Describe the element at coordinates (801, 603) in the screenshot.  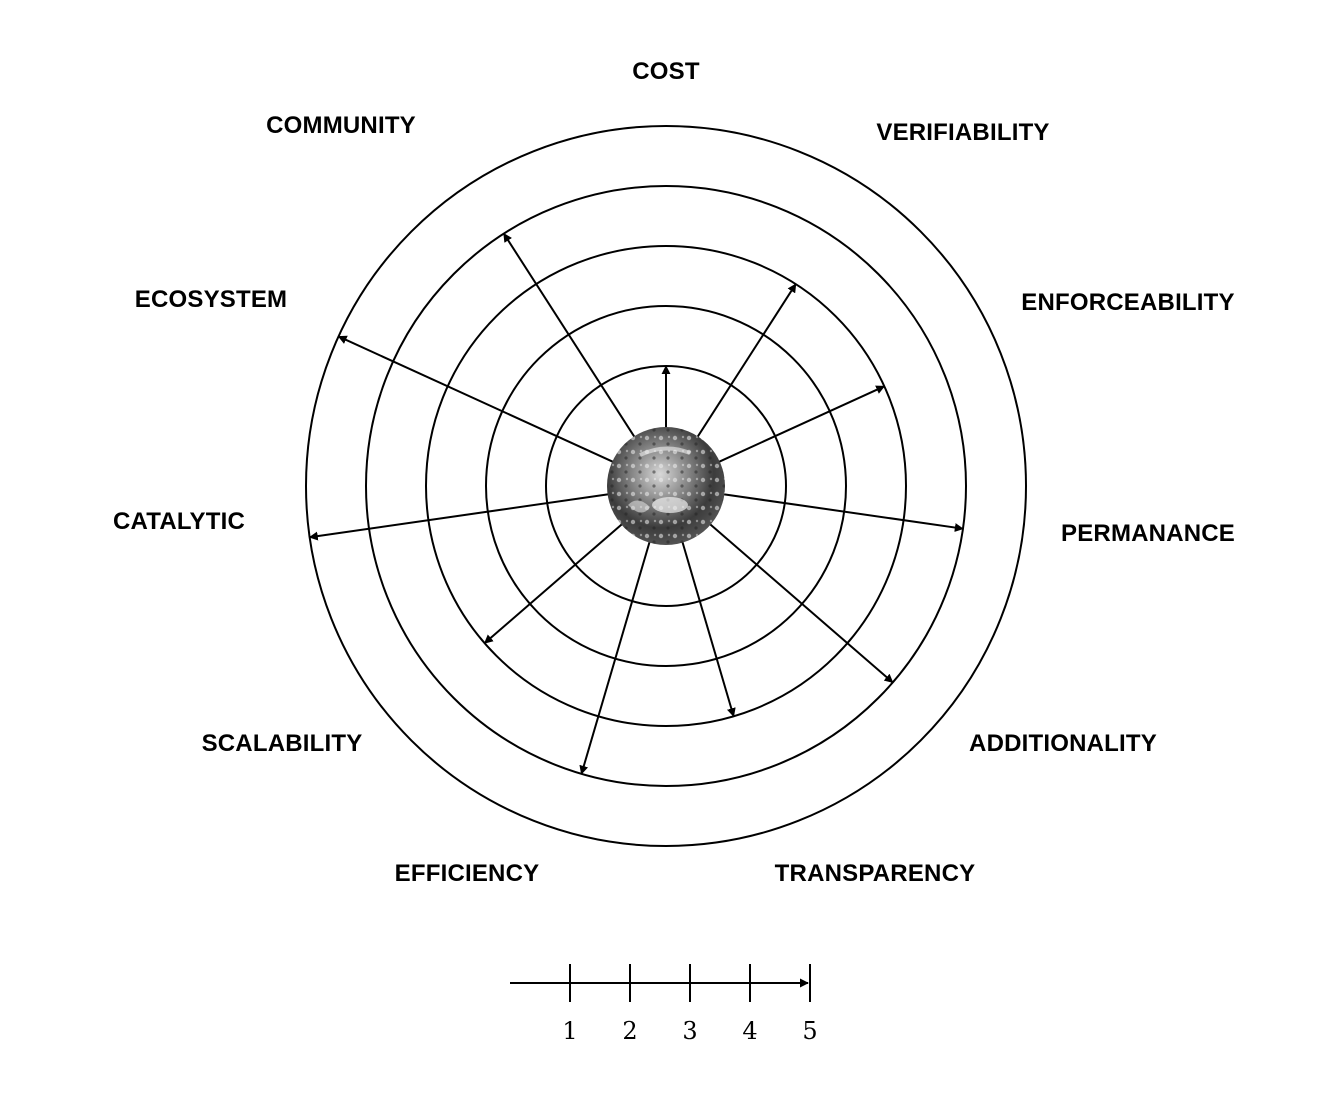
I see `arrow-additionality` at that location.